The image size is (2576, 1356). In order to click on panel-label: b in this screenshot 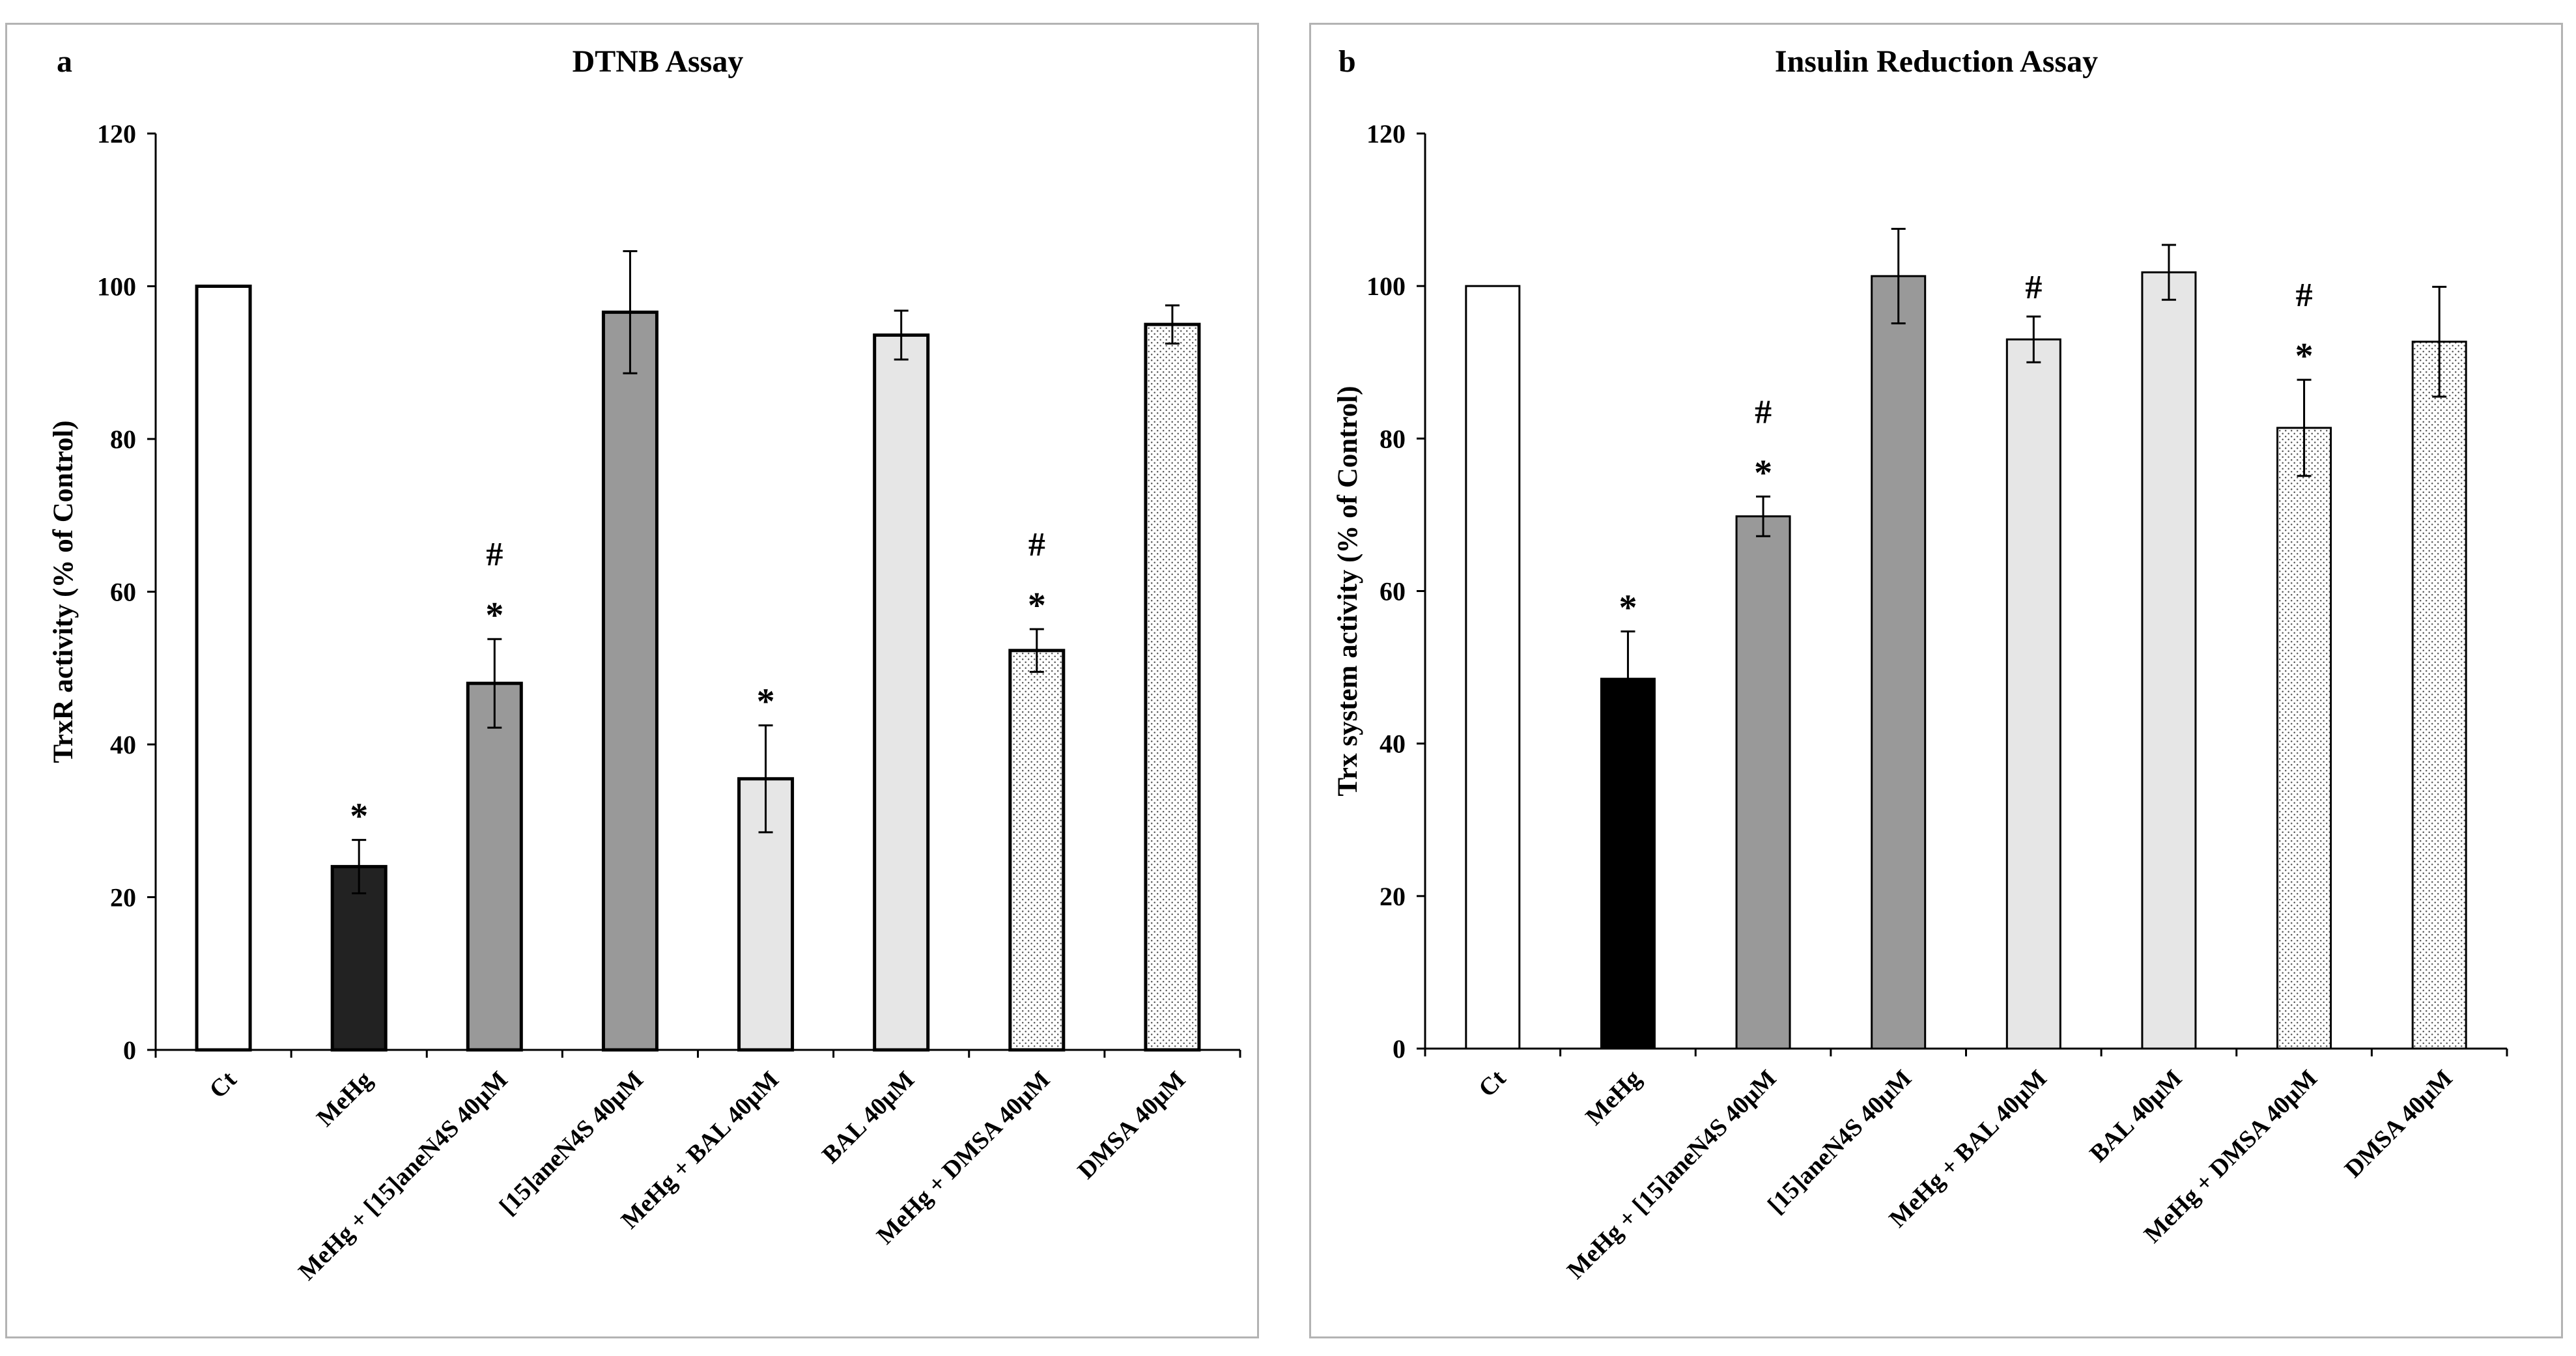, I will do `click(1347, 61)`.